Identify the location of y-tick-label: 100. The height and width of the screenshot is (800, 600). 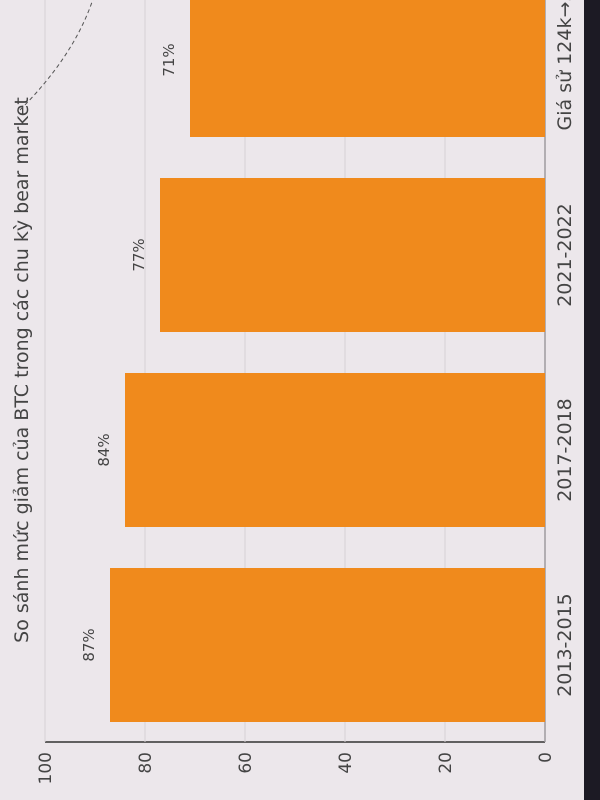
(46, 768).